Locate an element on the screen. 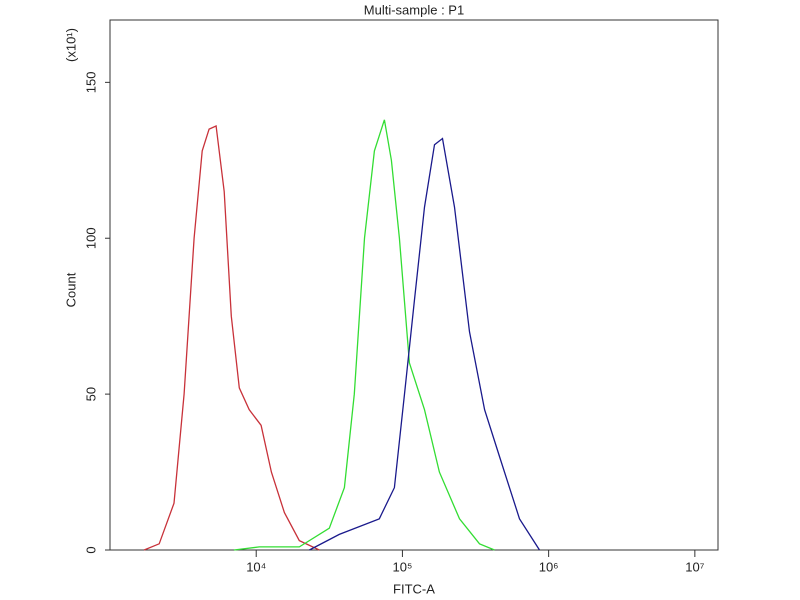 The image size is (800, 600). x-tick-label: 10⁴ is located at coordinates (256, 566).